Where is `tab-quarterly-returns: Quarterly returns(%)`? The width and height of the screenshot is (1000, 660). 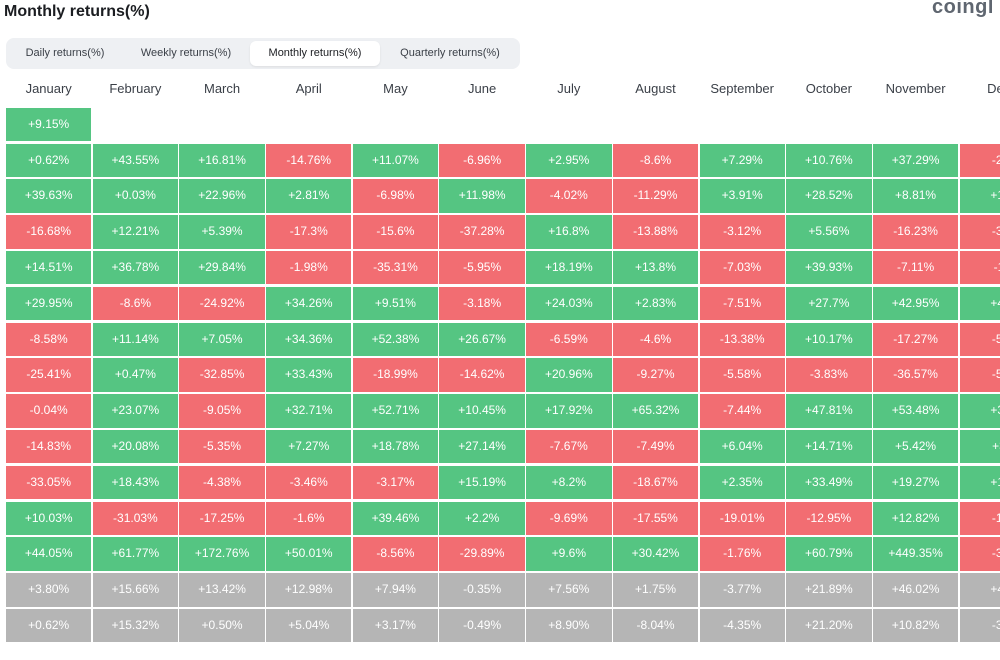
tab-quarterly-returns: Quarterly returns(%) is located at coordinates (450, 53).